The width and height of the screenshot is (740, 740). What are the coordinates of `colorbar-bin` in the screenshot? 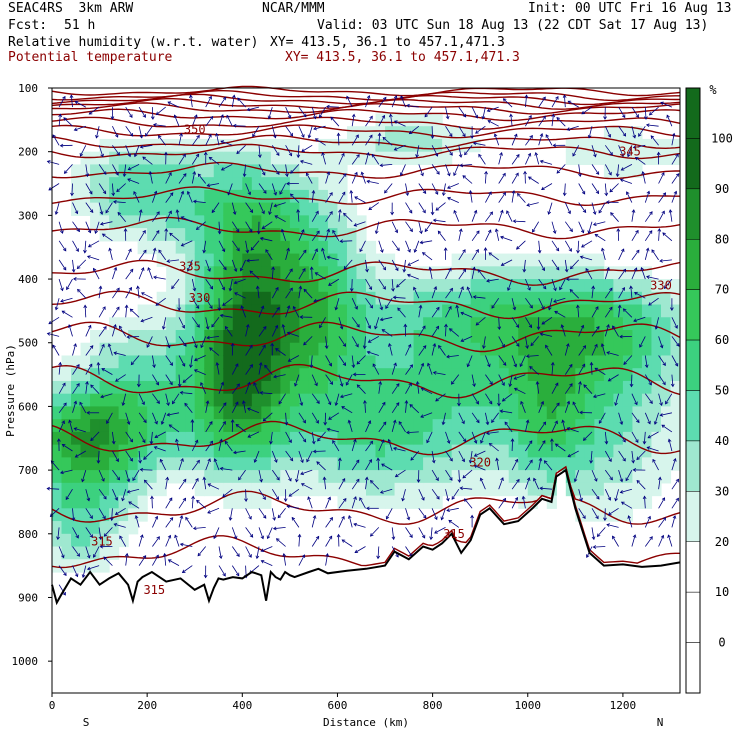 It's located at (693, 113).